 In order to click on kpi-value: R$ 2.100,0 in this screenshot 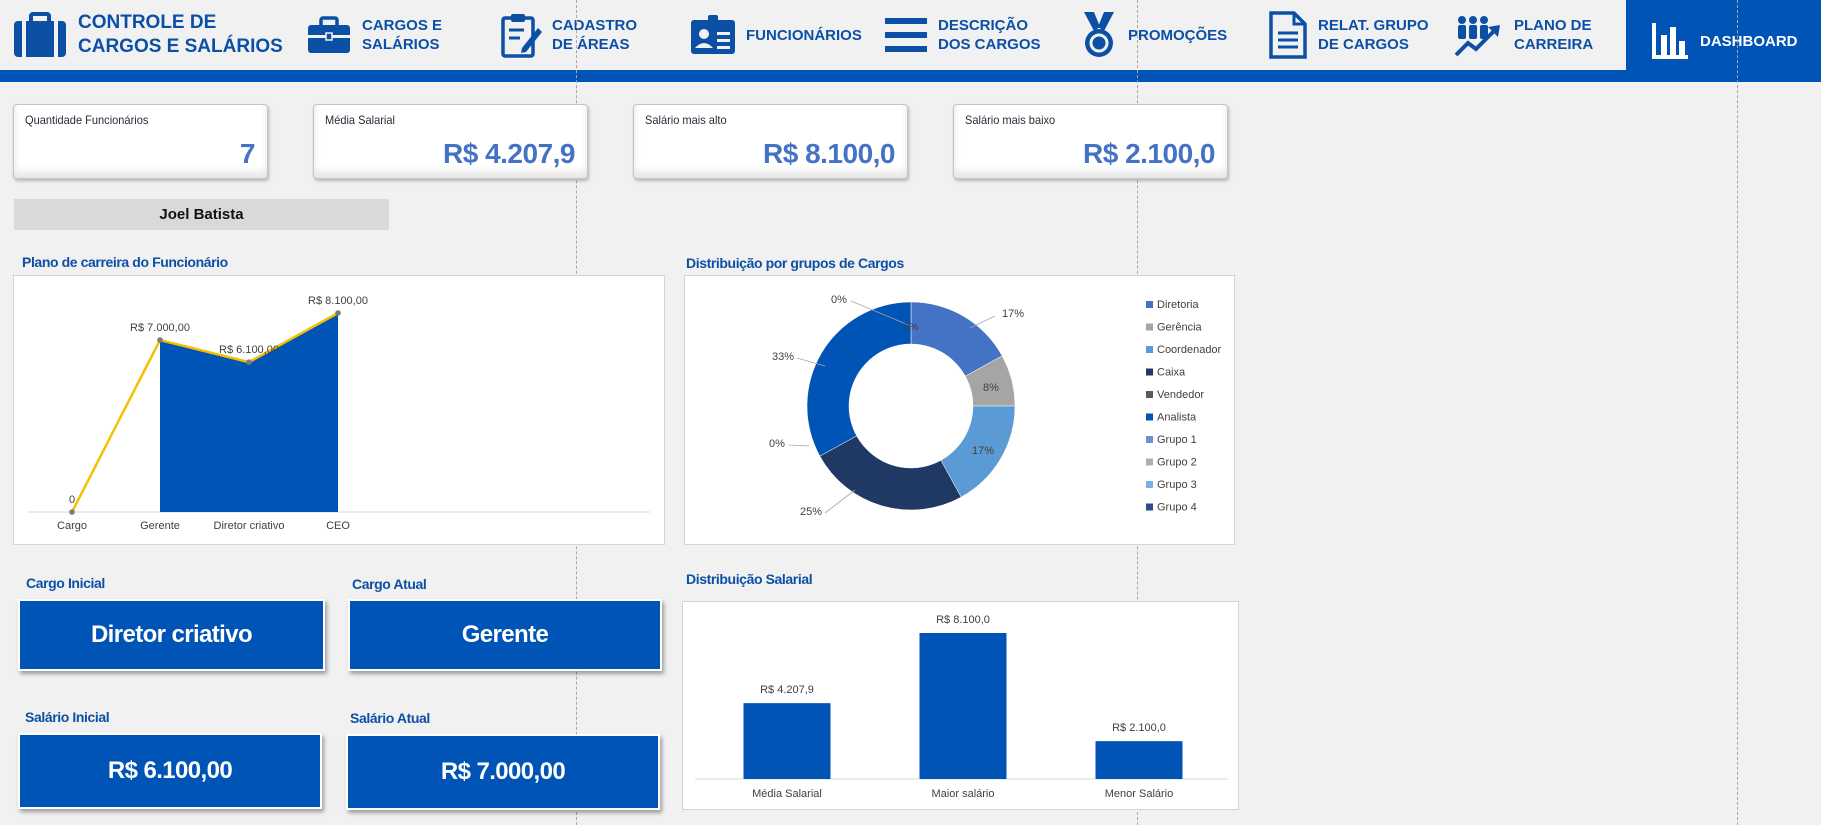, I will do `click(1149, 153)`.